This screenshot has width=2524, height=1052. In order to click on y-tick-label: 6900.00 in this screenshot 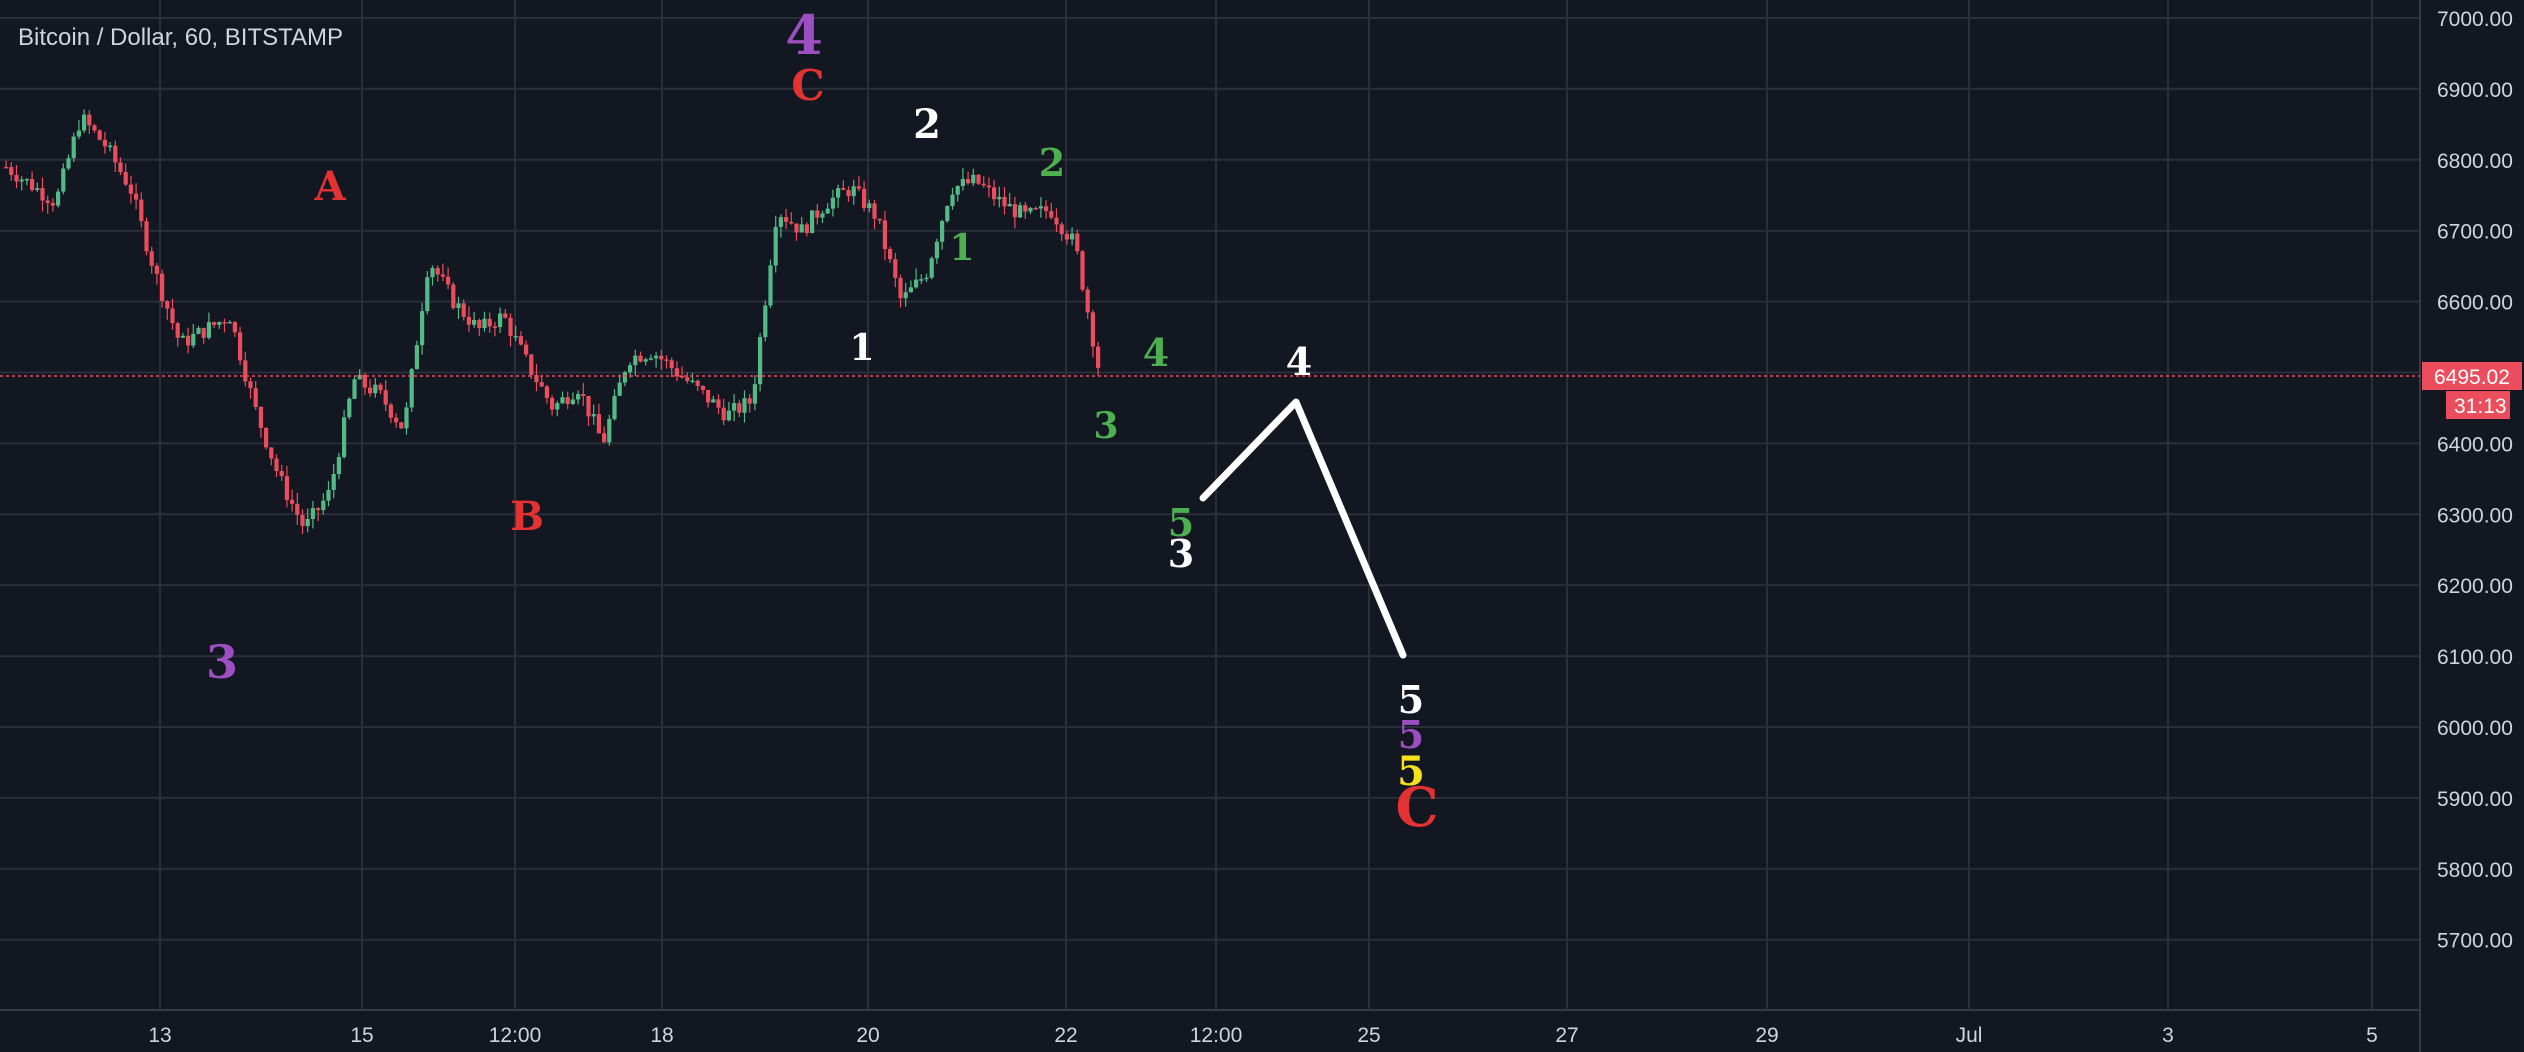, I will do `click(2475, 90)`.